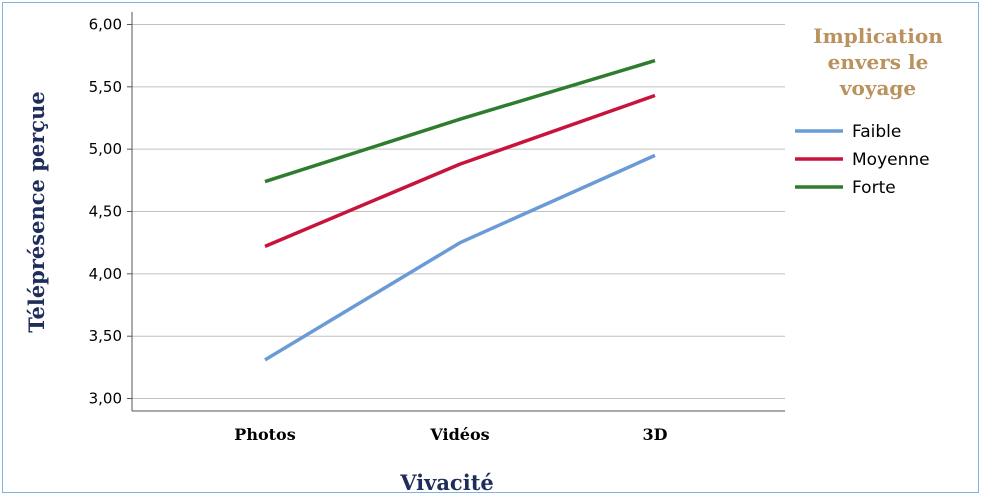 This screenshot has height=495, width=983. I want to click on y-tick-label: 3,00, so click(105, 399).